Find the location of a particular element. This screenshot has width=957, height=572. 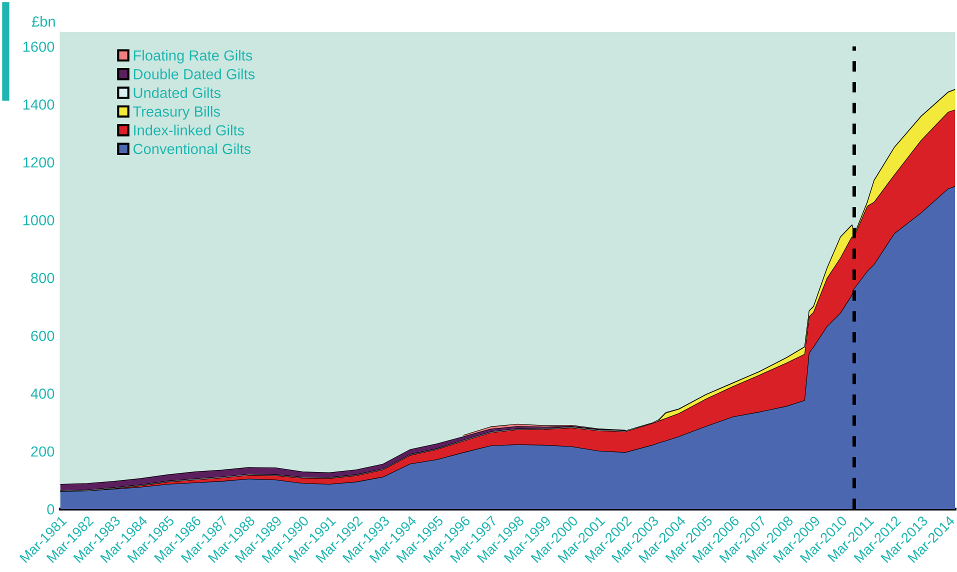

legend-label: Undated Gilts is located at coordinates (177, 92).